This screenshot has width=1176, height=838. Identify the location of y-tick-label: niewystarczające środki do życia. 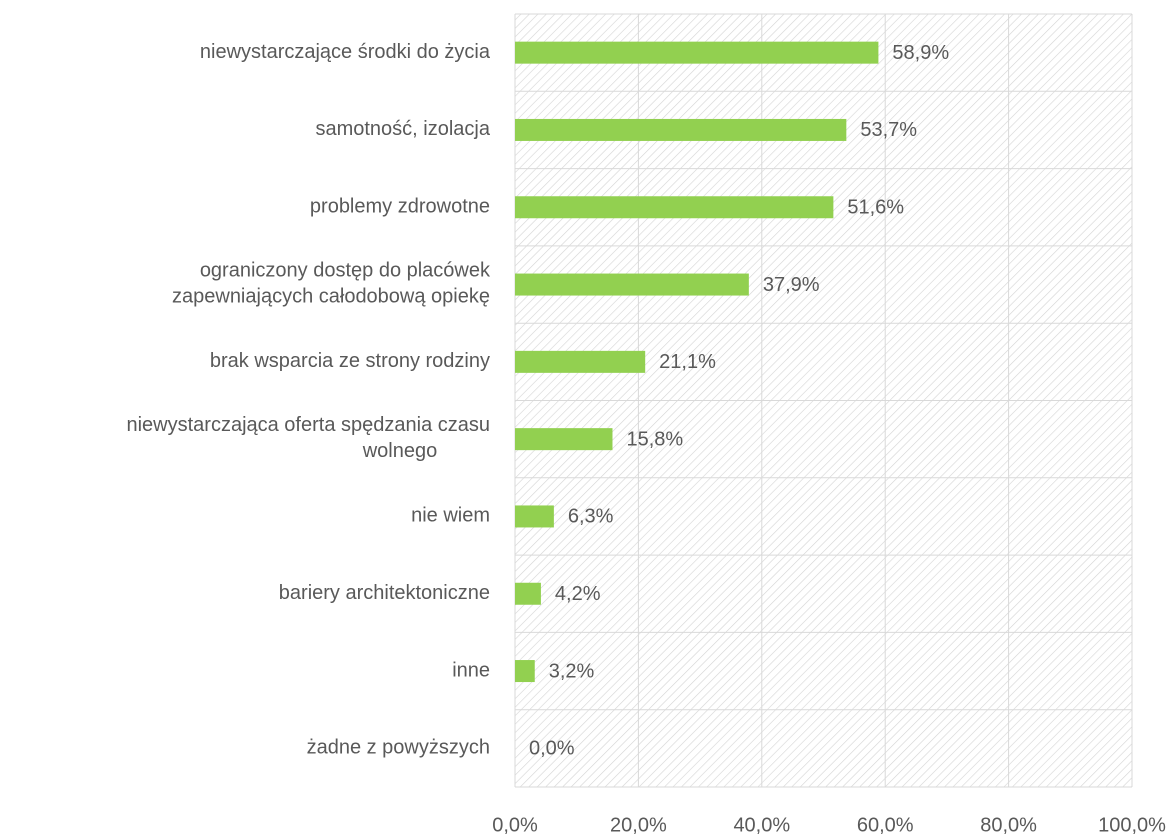
(345, 52).